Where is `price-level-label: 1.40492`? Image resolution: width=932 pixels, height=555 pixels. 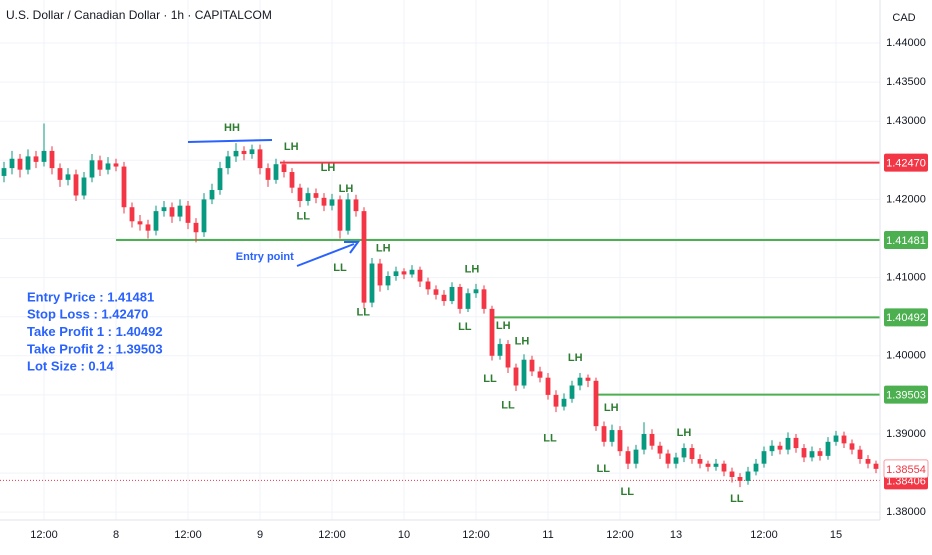
price-level-label: 1.40492 is located at coordinates (906, 318).